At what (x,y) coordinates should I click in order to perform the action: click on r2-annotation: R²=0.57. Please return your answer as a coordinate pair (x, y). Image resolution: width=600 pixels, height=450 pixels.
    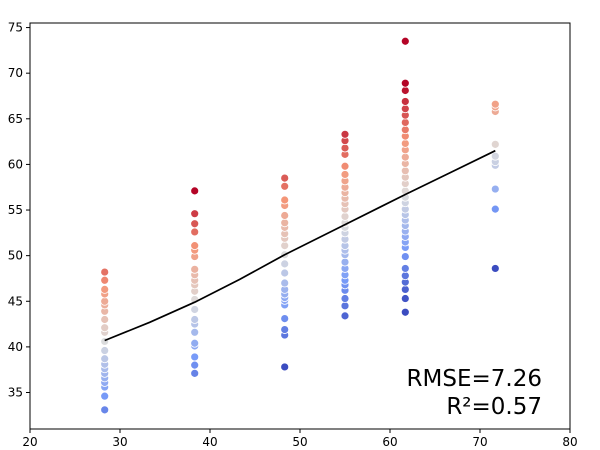
    Looking at the image, I should click on (494, 407).